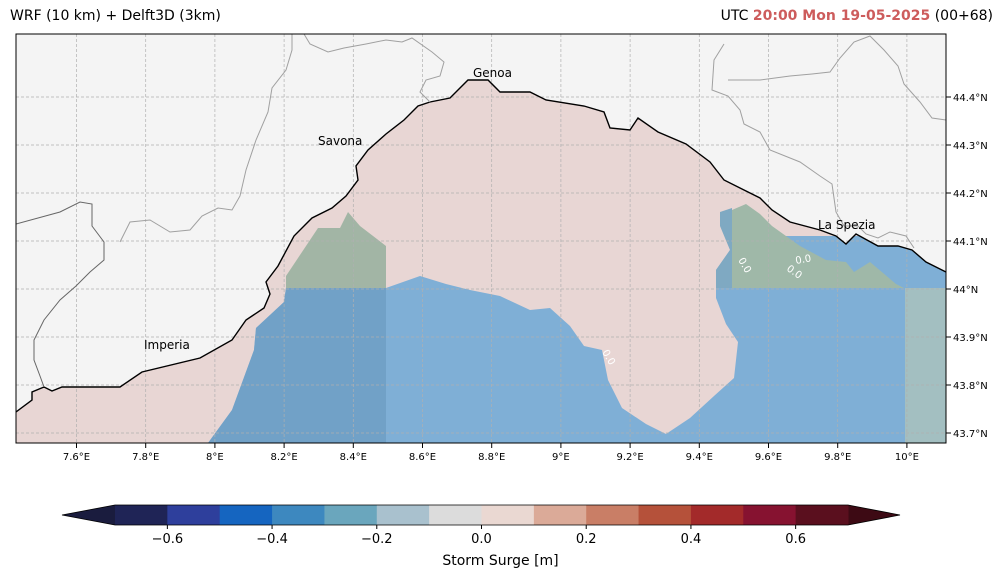  What do you see at coordinates (76, 457) in the screenshot?
I see `lon-tick-label: 7.6°E` at bounding box center [76, 457].